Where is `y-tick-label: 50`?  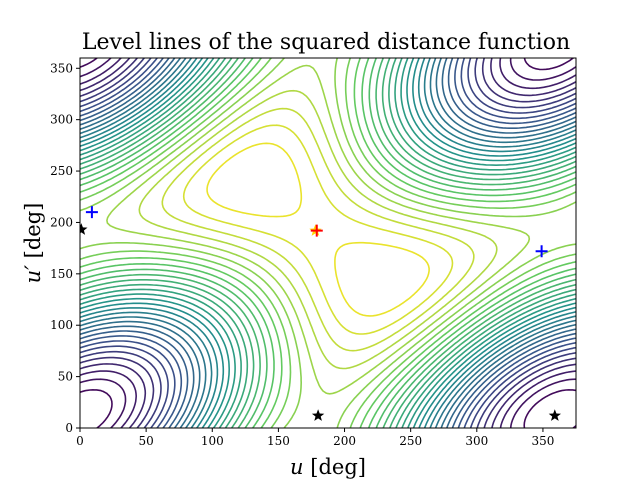
y-tick-label: 50 is located at coordinates (65, 377).